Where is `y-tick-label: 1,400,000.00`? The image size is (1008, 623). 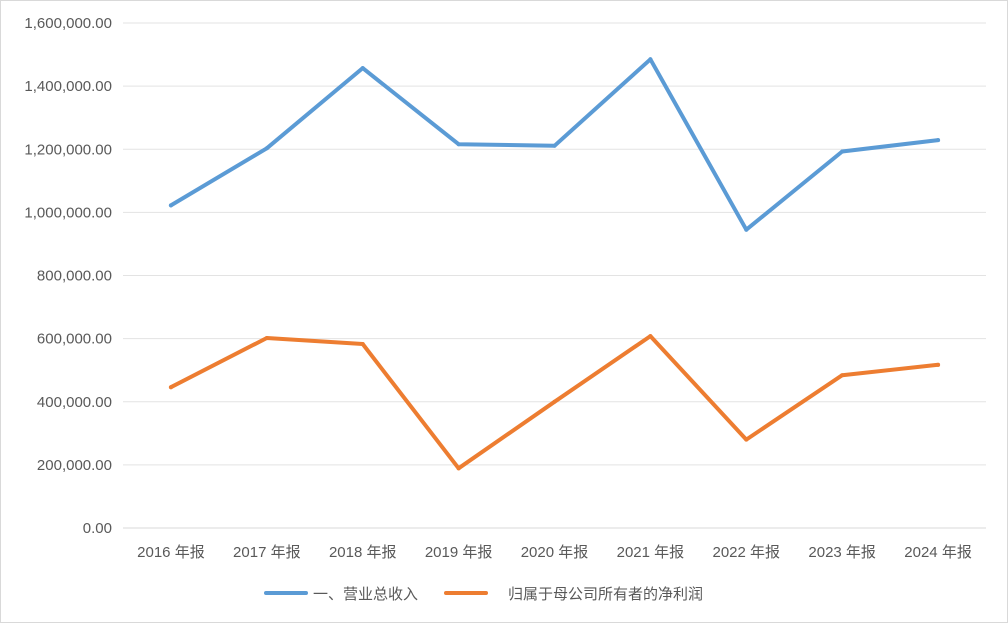 y-tick-label: 1,400,000.00 is located at coordinates (68, 86).